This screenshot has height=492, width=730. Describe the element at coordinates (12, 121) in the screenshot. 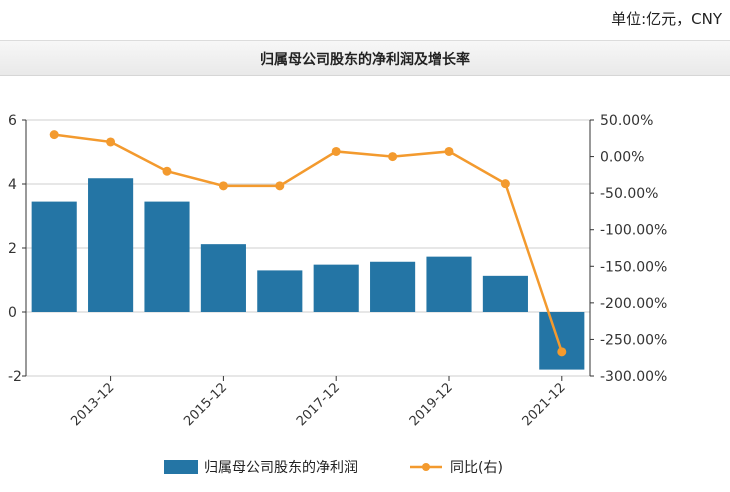

I see `y-left-tick-label: 6` at that location.